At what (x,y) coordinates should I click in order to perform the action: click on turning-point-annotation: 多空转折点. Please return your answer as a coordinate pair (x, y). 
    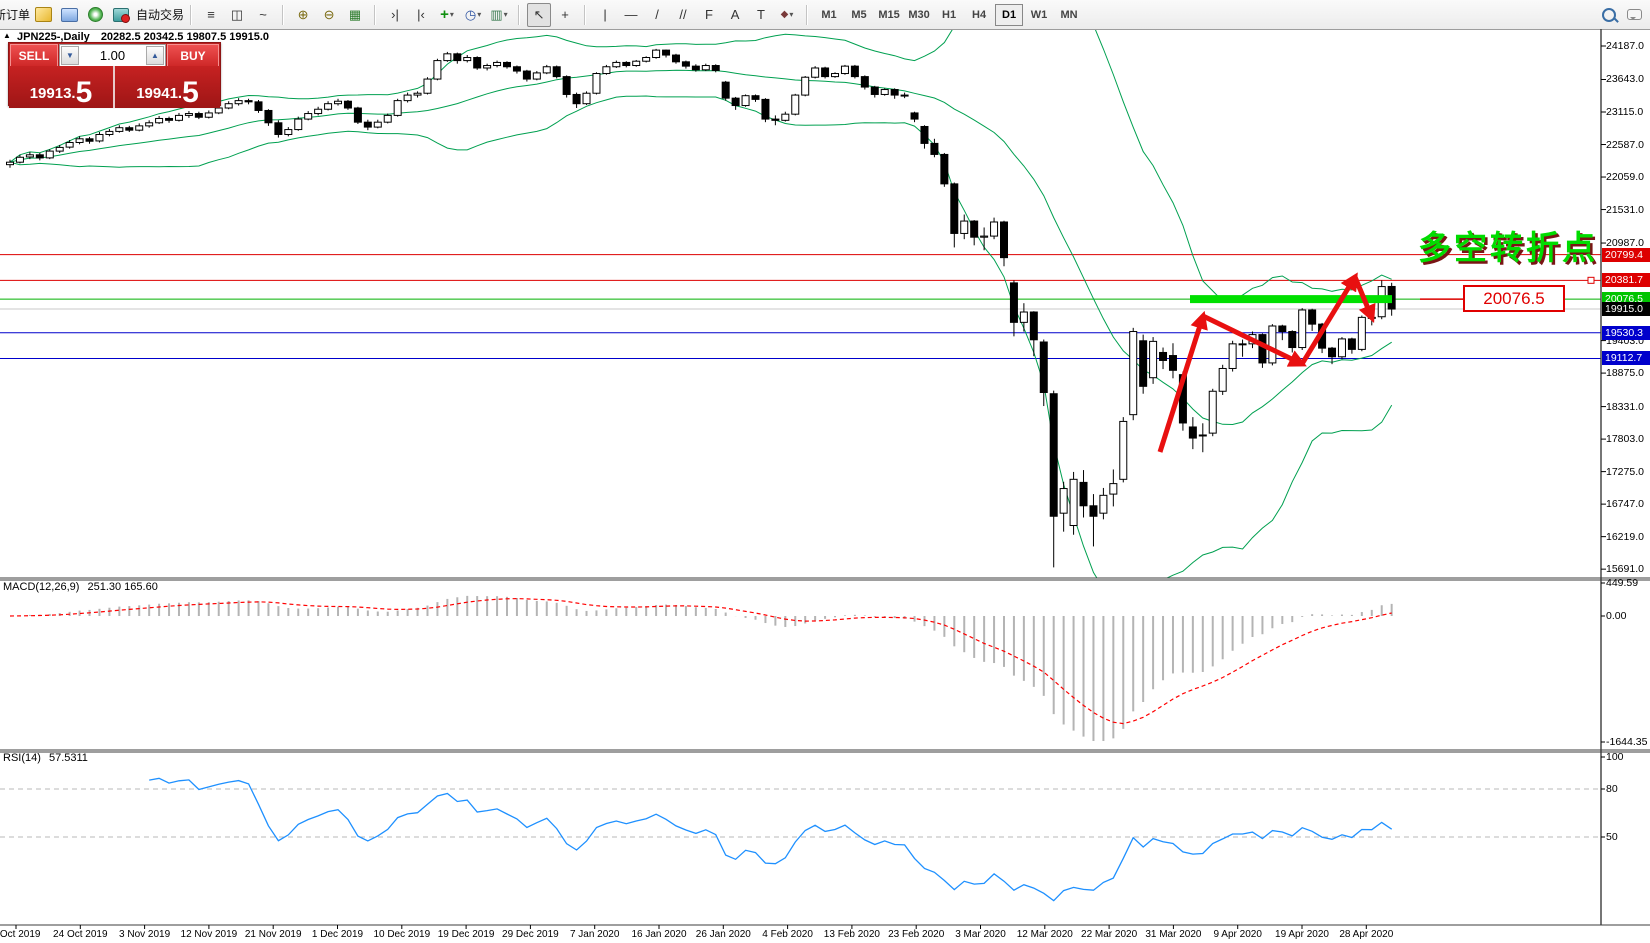
    Looking at the image, I should click on (1508, 247).